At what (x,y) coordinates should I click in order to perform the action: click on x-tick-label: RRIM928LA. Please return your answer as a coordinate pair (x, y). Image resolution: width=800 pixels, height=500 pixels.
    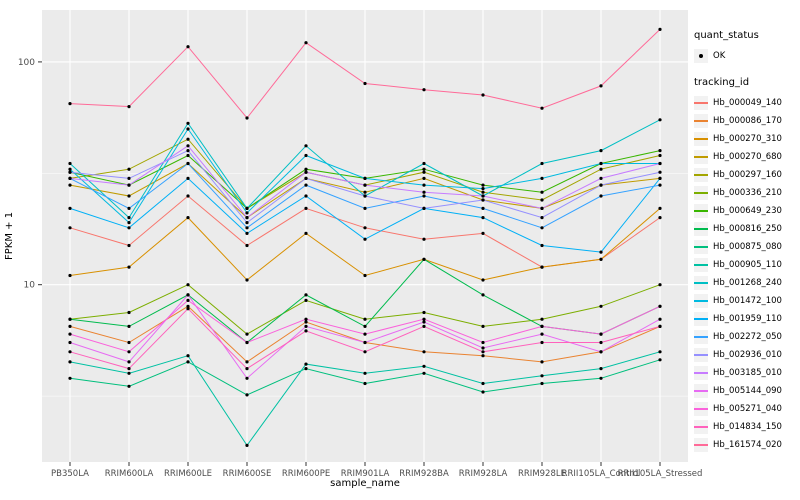
    Looking at the image, I should click on (483, 474).